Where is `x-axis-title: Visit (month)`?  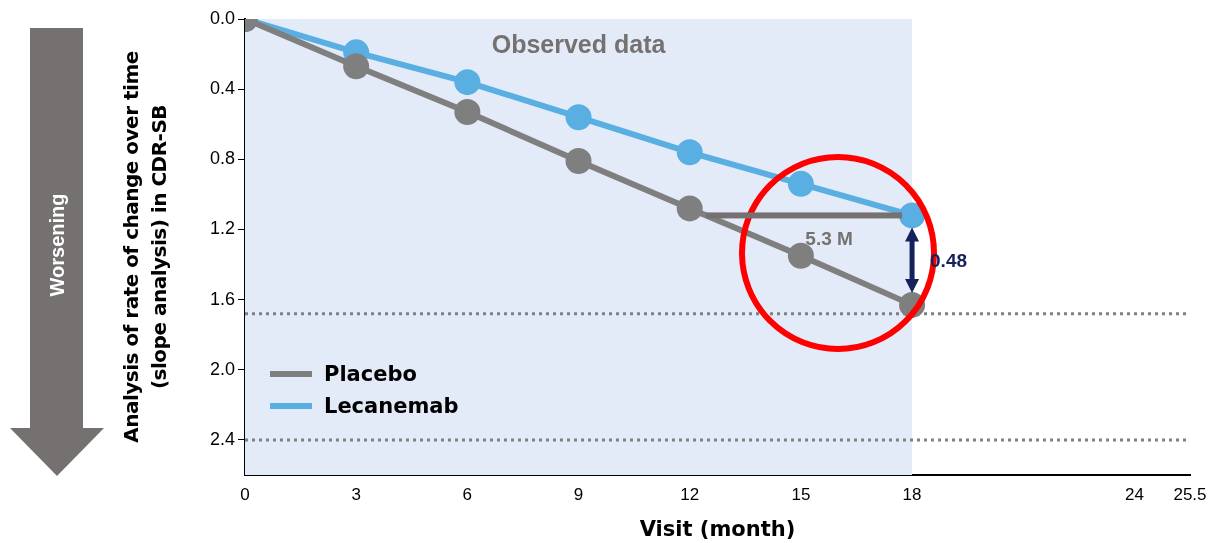
x-axis-title: Visit (month) is located at coordinates (717, 528).